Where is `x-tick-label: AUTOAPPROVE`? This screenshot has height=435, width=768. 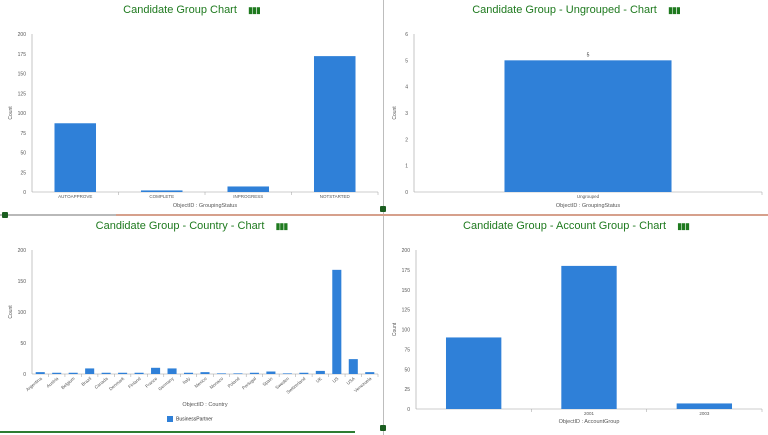 x-tick-label: AUTOAPPROVE is located at coordinates (75, 196).